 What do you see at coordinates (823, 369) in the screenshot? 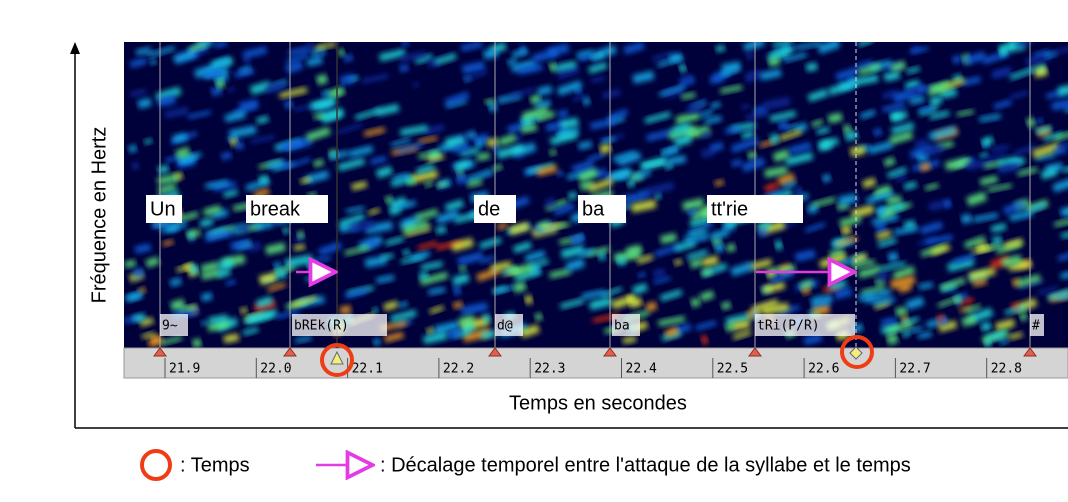
I see `time-tick-label: 22.6` at bounding box center [823, 369].